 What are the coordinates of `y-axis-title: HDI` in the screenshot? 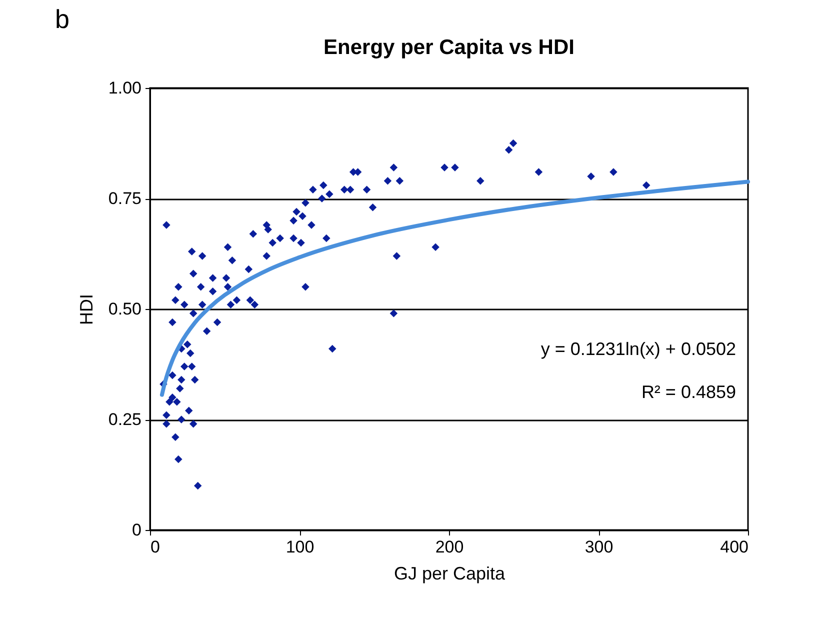 It's located at (86, 309).